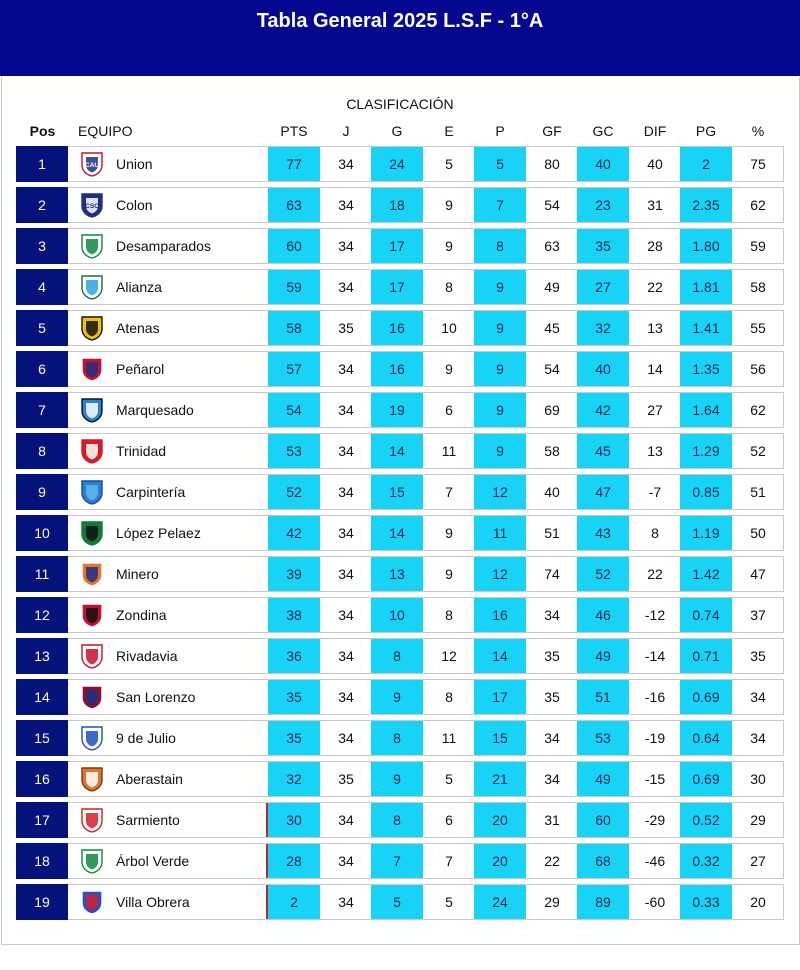  What do you see at coordinates (294, 574) in the screenshot?
I see `pts-cell: 39` at bounding box center [294, 574].